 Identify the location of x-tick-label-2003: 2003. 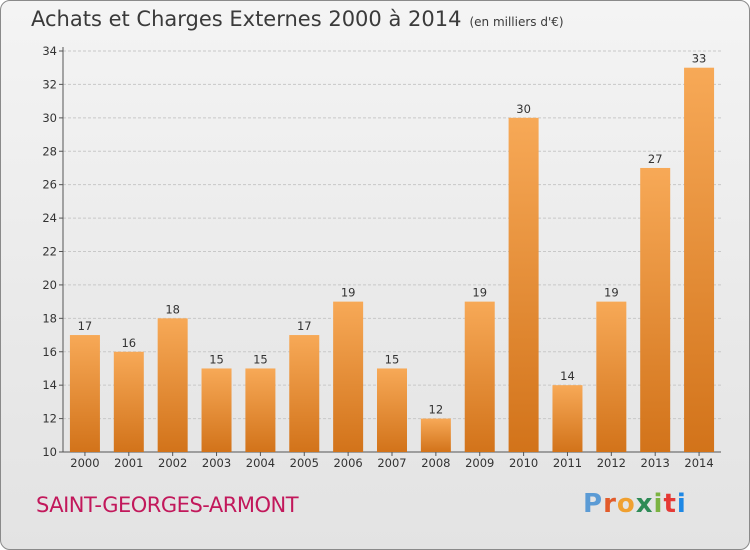
(216, 463).